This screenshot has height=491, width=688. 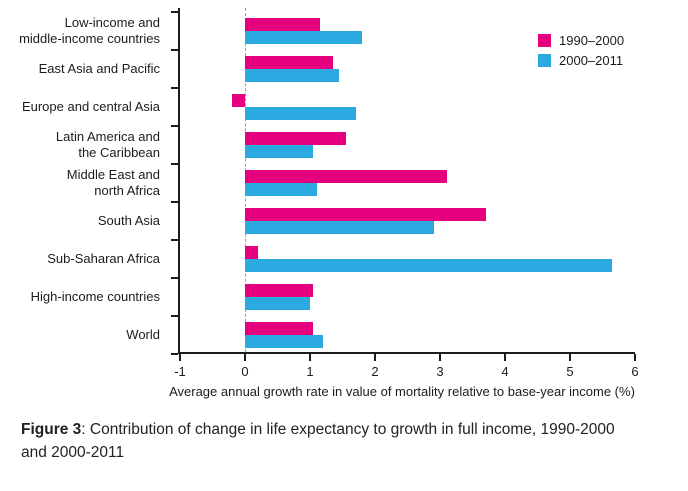 What do you see at coordinates (90, 106) in the screenshot?
I see `category-label: Europe and central Asia` at bounding box center [90, 106].